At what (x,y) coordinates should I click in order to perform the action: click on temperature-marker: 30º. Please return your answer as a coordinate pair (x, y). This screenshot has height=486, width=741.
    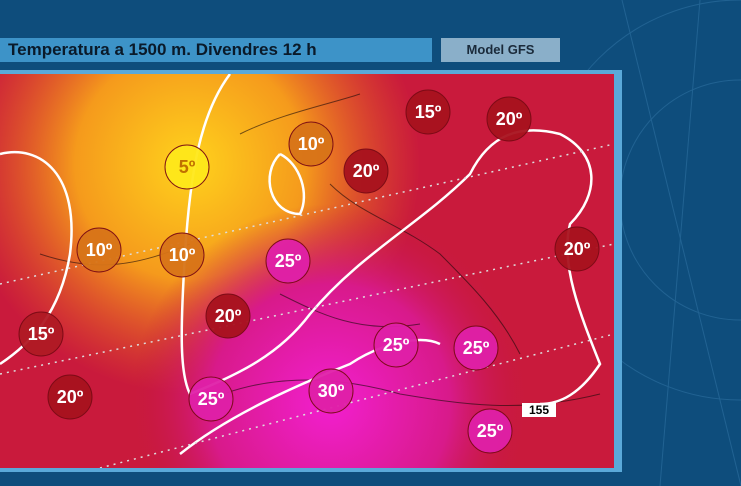
    Looking at the image, I should click on (331, 391).